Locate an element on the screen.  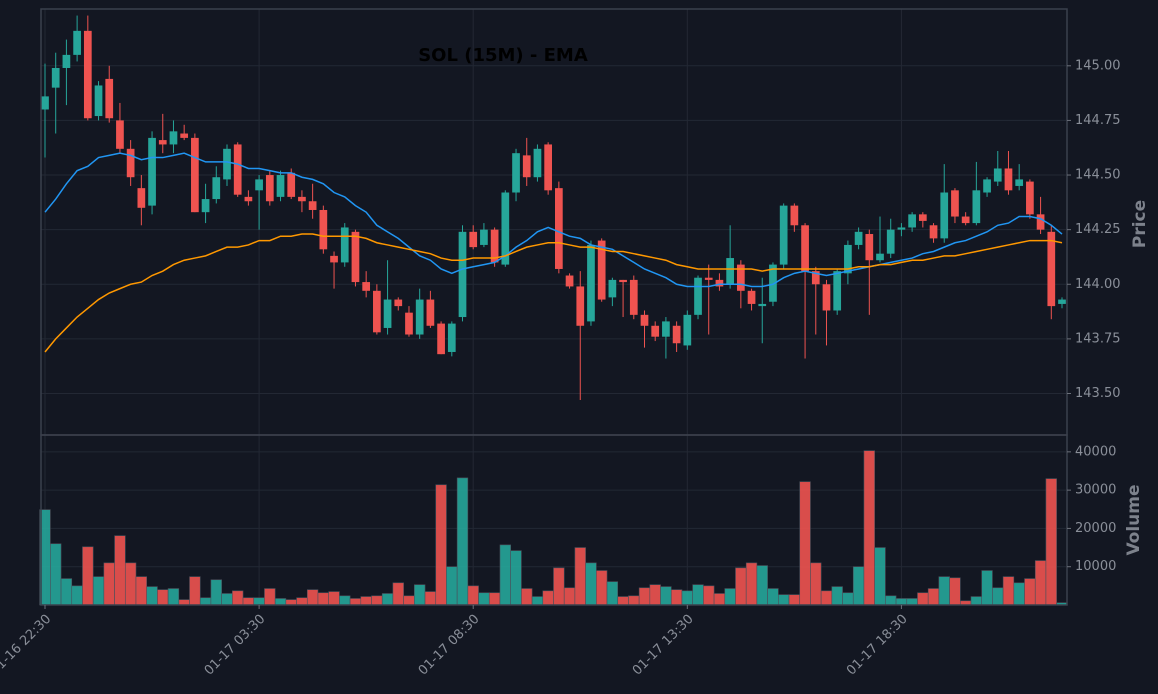
y-tick-label: 144.75 is located at coordinates (1098, 120).